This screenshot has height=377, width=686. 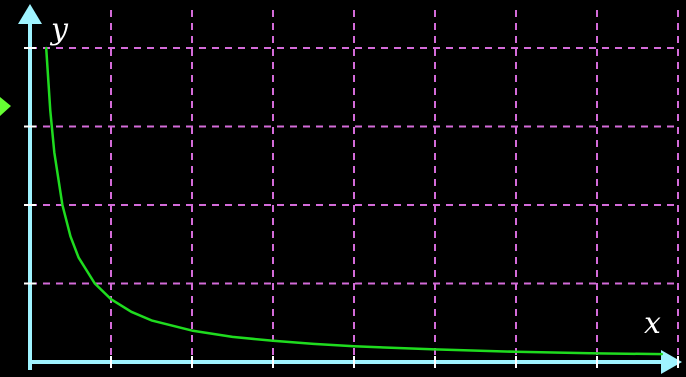 What do you see at coordinates (5, 106) in the screenshot?
I see `edge-arrow-icon` at bounding box center [5, 106].